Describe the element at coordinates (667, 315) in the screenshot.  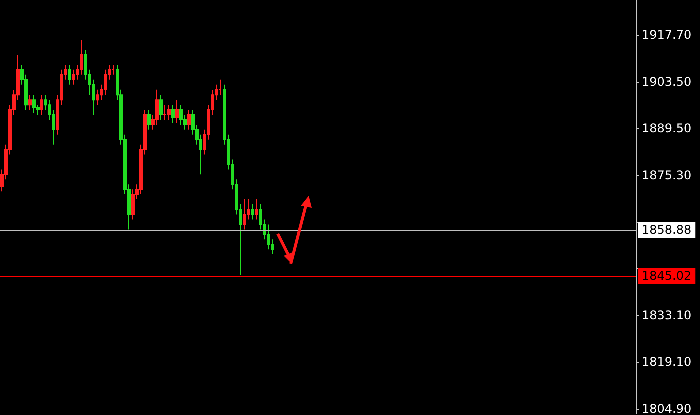
I see `y-tick-label: 1833.10` at that location.